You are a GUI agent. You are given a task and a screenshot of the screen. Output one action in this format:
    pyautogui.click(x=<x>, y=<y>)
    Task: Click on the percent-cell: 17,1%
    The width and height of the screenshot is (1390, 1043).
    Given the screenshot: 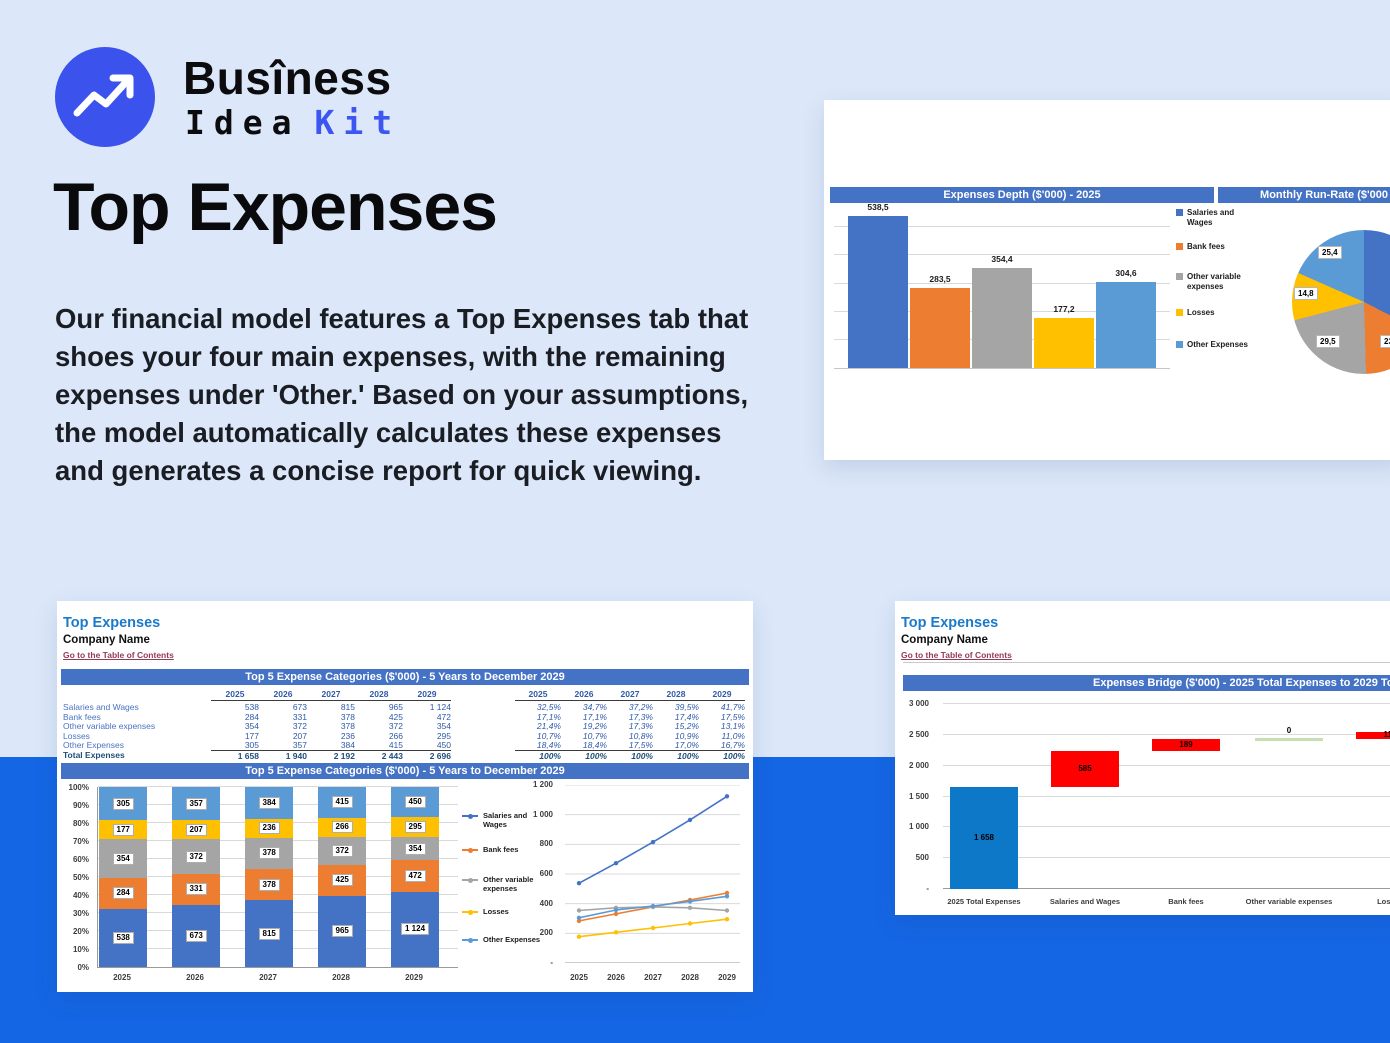 What is the action you would take?
    pyautogui.click(x=548, y=716)
    